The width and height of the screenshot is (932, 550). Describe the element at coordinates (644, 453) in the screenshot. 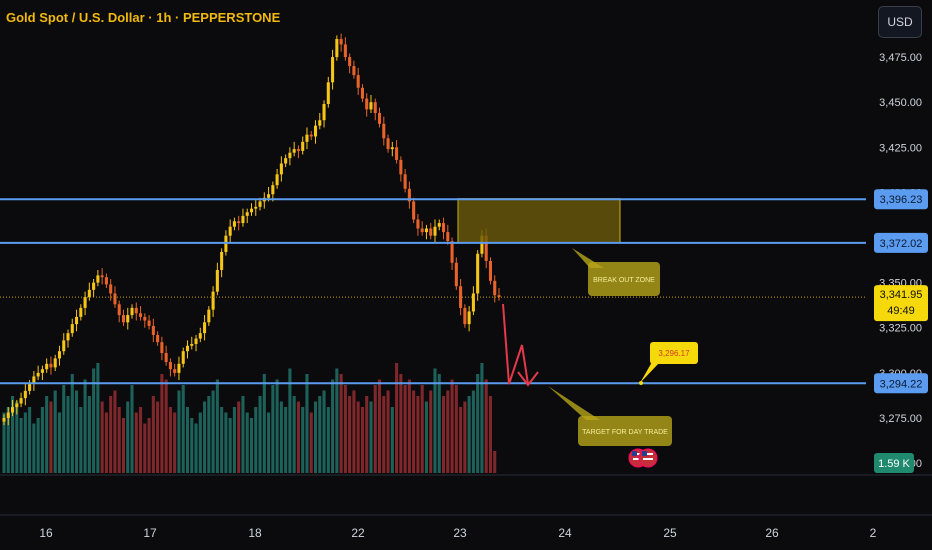

I see `flag-canton` at that location.